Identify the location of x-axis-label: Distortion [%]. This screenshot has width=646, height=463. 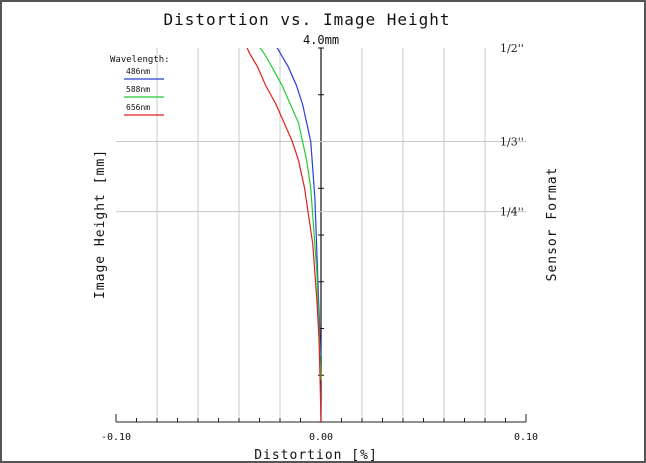
(316, 455).